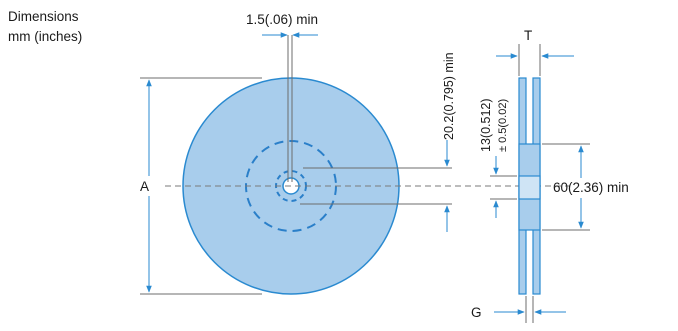 The height and width of the screenshot is (331, 678). I want to click on label-hub-diameter: 60(2.36) min, so click(591, 187).